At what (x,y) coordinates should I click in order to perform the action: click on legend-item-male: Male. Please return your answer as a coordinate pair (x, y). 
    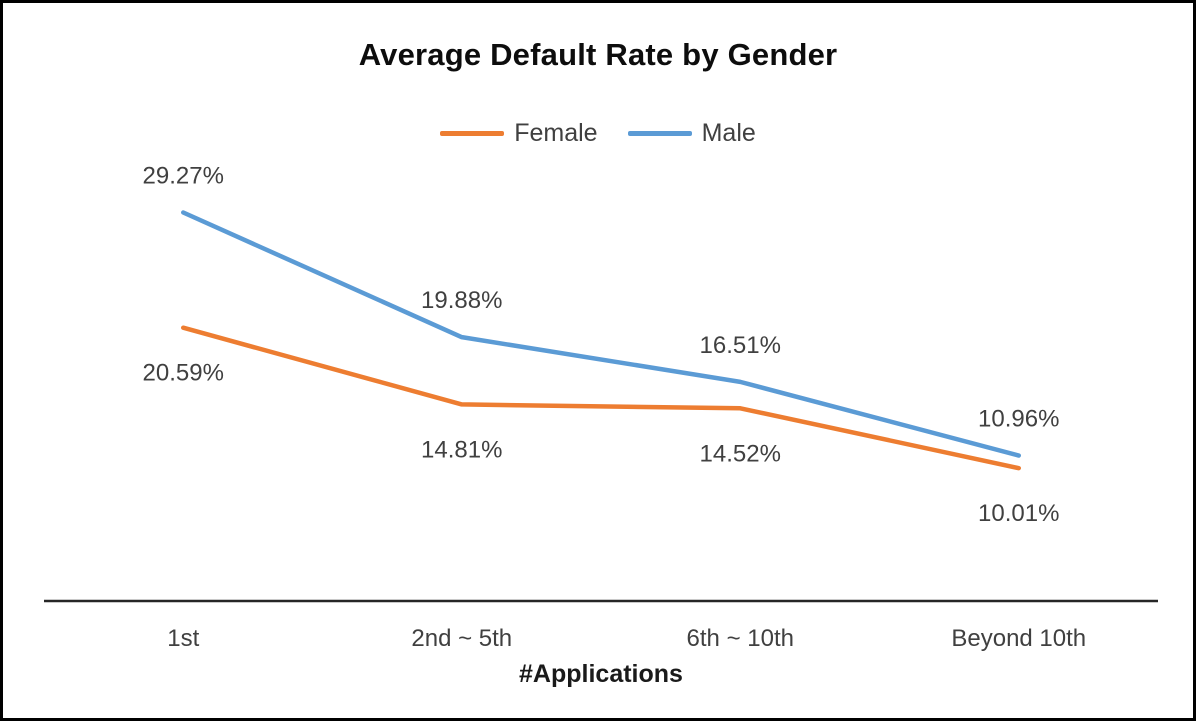
    Looking at the image, I should click on (691, 133).